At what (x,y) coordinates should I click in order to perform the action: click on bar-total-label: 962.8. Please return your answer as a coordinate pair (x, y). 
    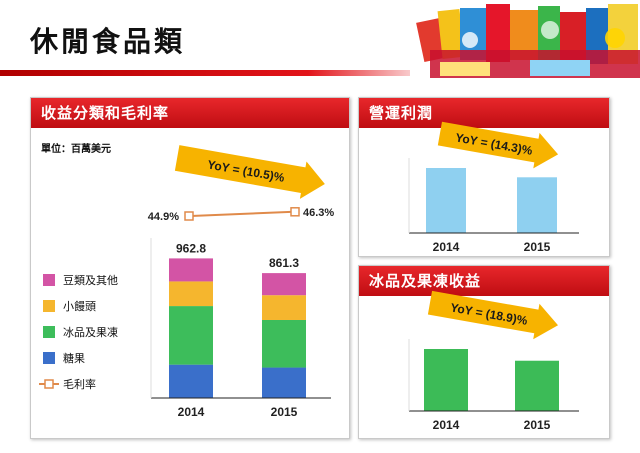
    Looking at the image, I should click on (191, 248).